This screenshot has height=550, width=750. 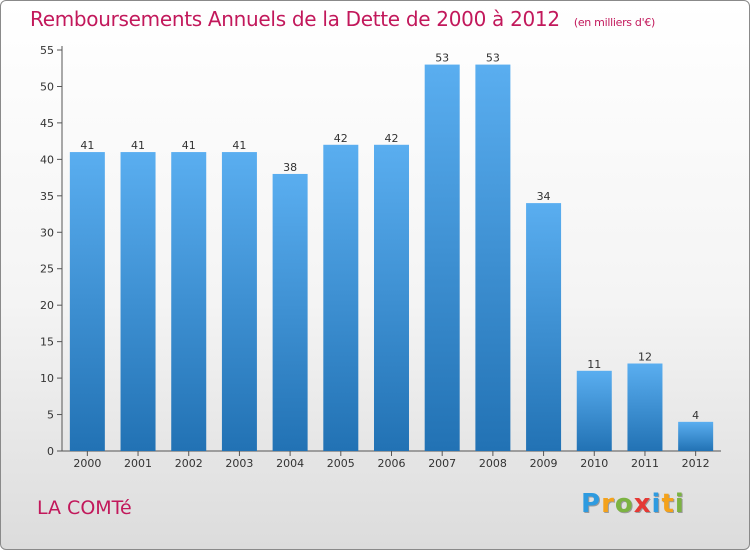 What do you see at coordinates (594, 463) in the screenshot?
I see `x-tick-label: 2010` at bounding box center [594, 463].